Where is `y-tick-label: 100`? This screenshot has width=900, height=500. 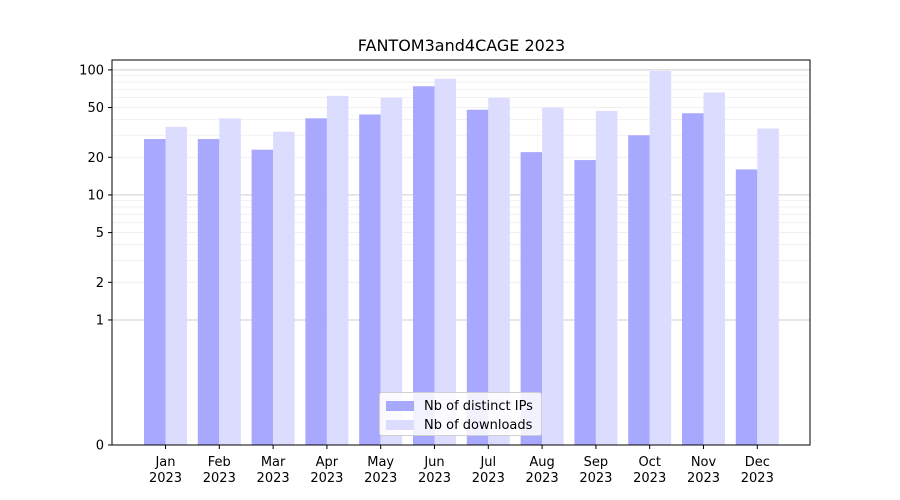
y-tick-label: 100 is located at coordinates (91, 70).